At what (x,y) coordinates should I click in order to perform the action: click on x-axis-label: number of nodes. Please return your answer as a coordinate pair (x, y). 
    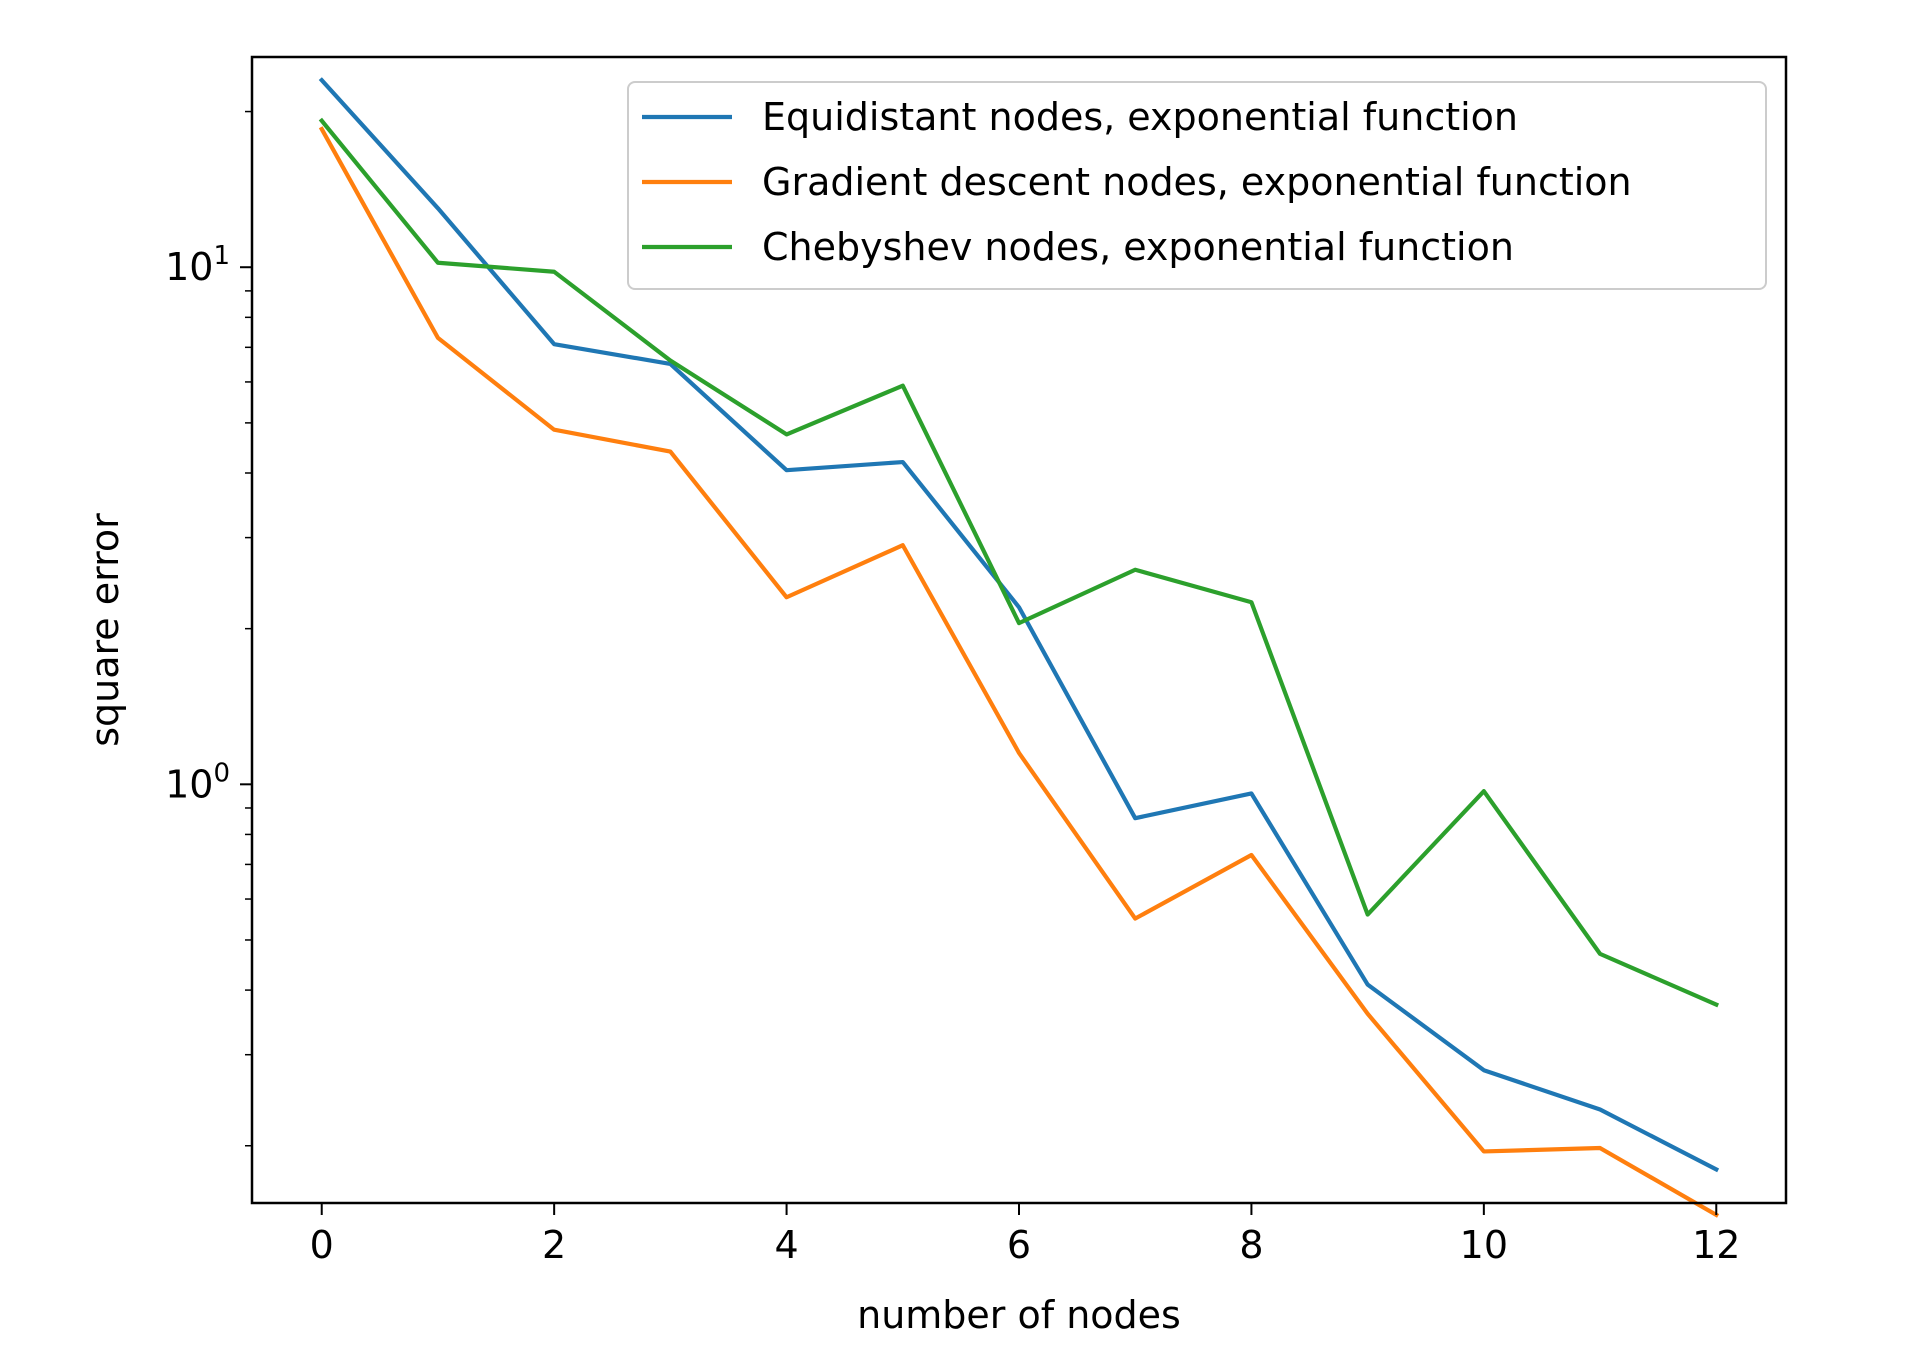
    Looking at the image, I should click on (1019, 1315).